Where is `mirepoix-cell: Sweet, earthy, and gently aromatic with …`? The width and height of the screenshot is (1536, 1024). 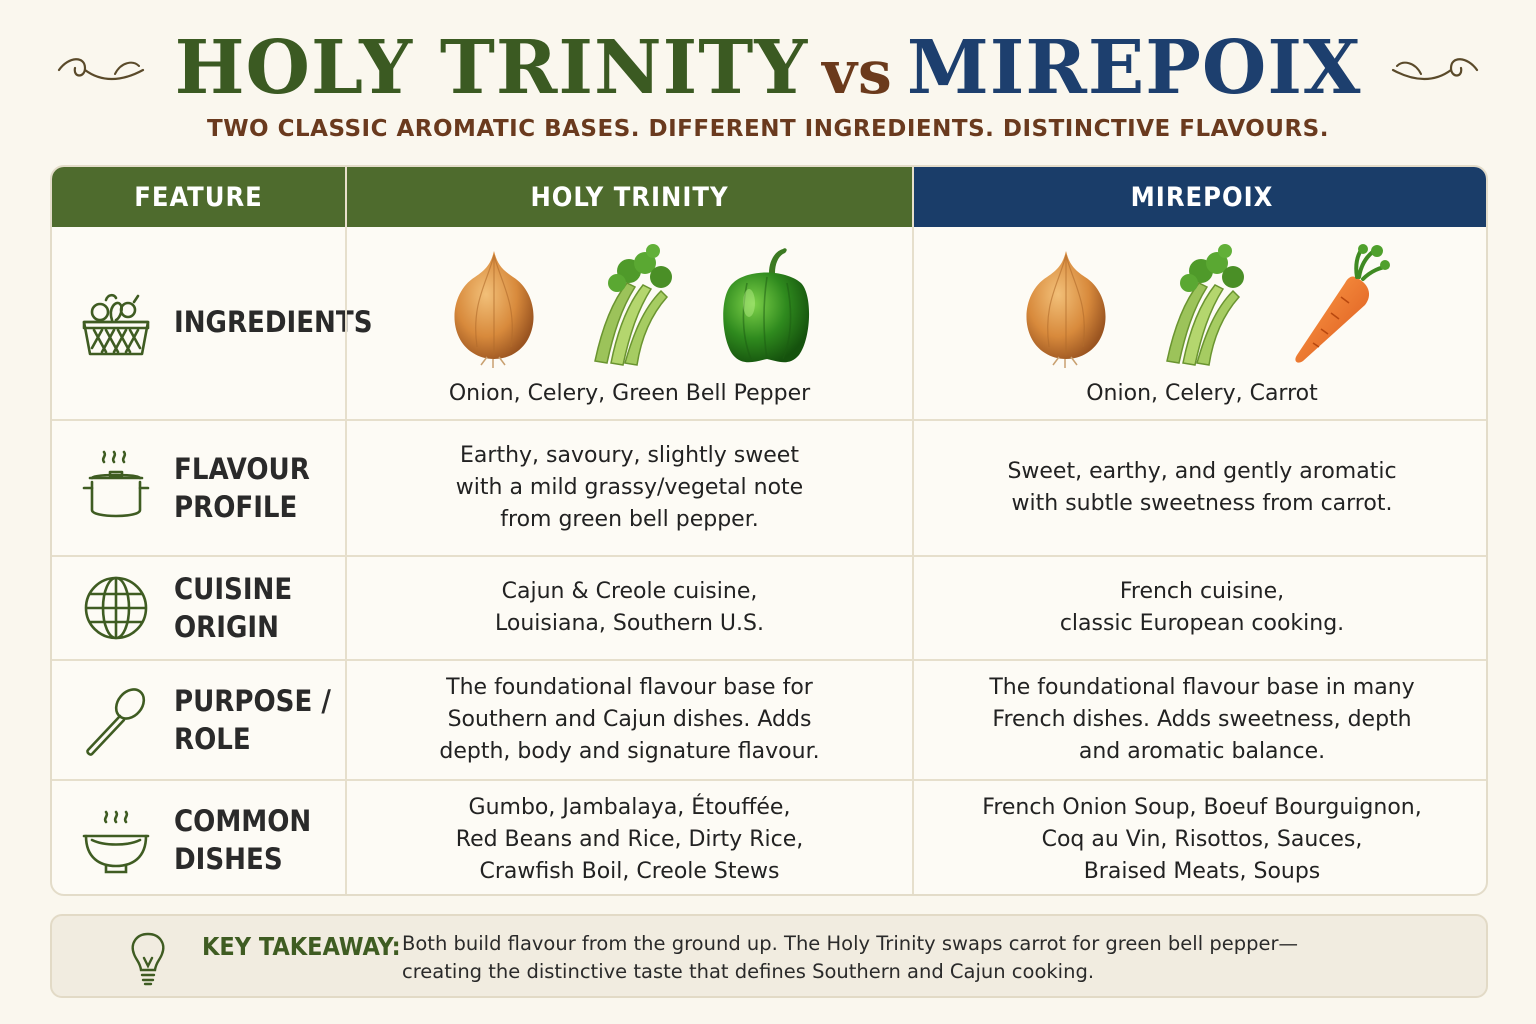 mirepoix-cell: Sweet, earthy, and gently aromatic with … is located at coordinates (1199, 488).